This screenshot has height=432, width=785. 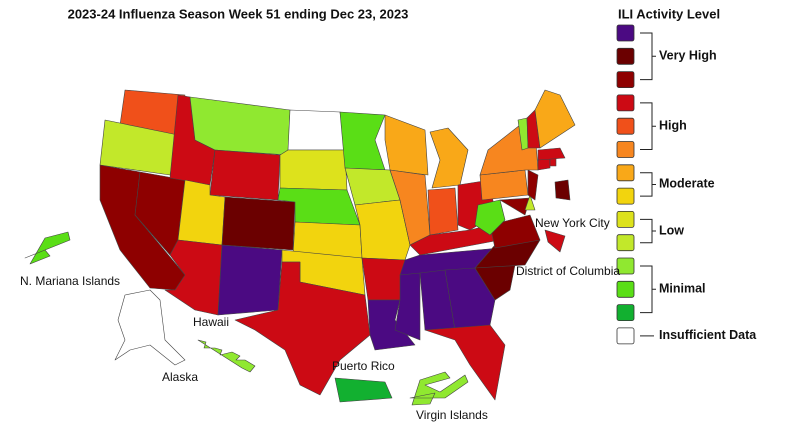 I want to click on legend-title: ILI Activity Level, so click(x=669, y=13).